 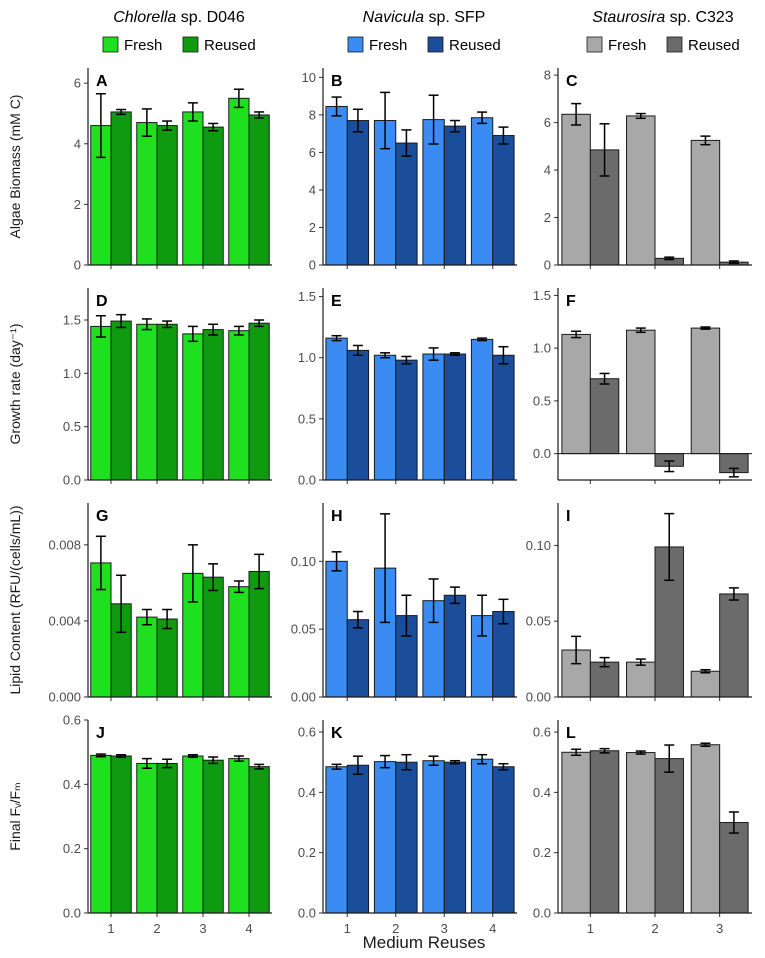 What do you see at coordinates (648, 170) in the screenshot?
I see `panel-C: 0 2 4 6 8 C` at bounding box center [648, 170].